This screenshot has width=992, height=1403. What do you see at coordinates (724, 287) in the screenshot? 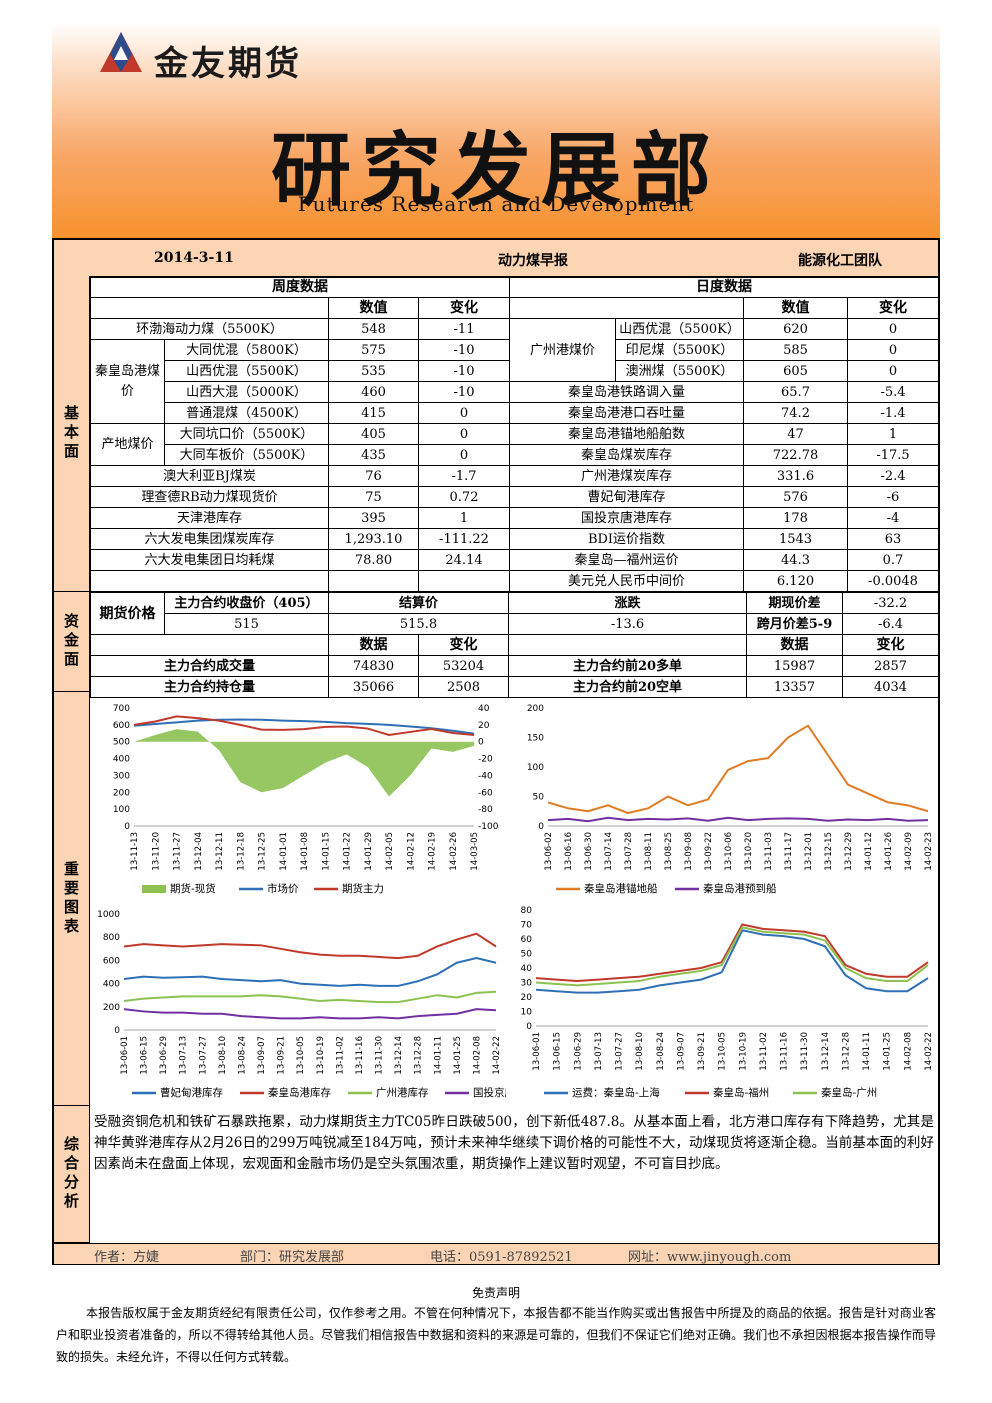
I see `daily-title: 日度数据` at bounding box center [724, 287].